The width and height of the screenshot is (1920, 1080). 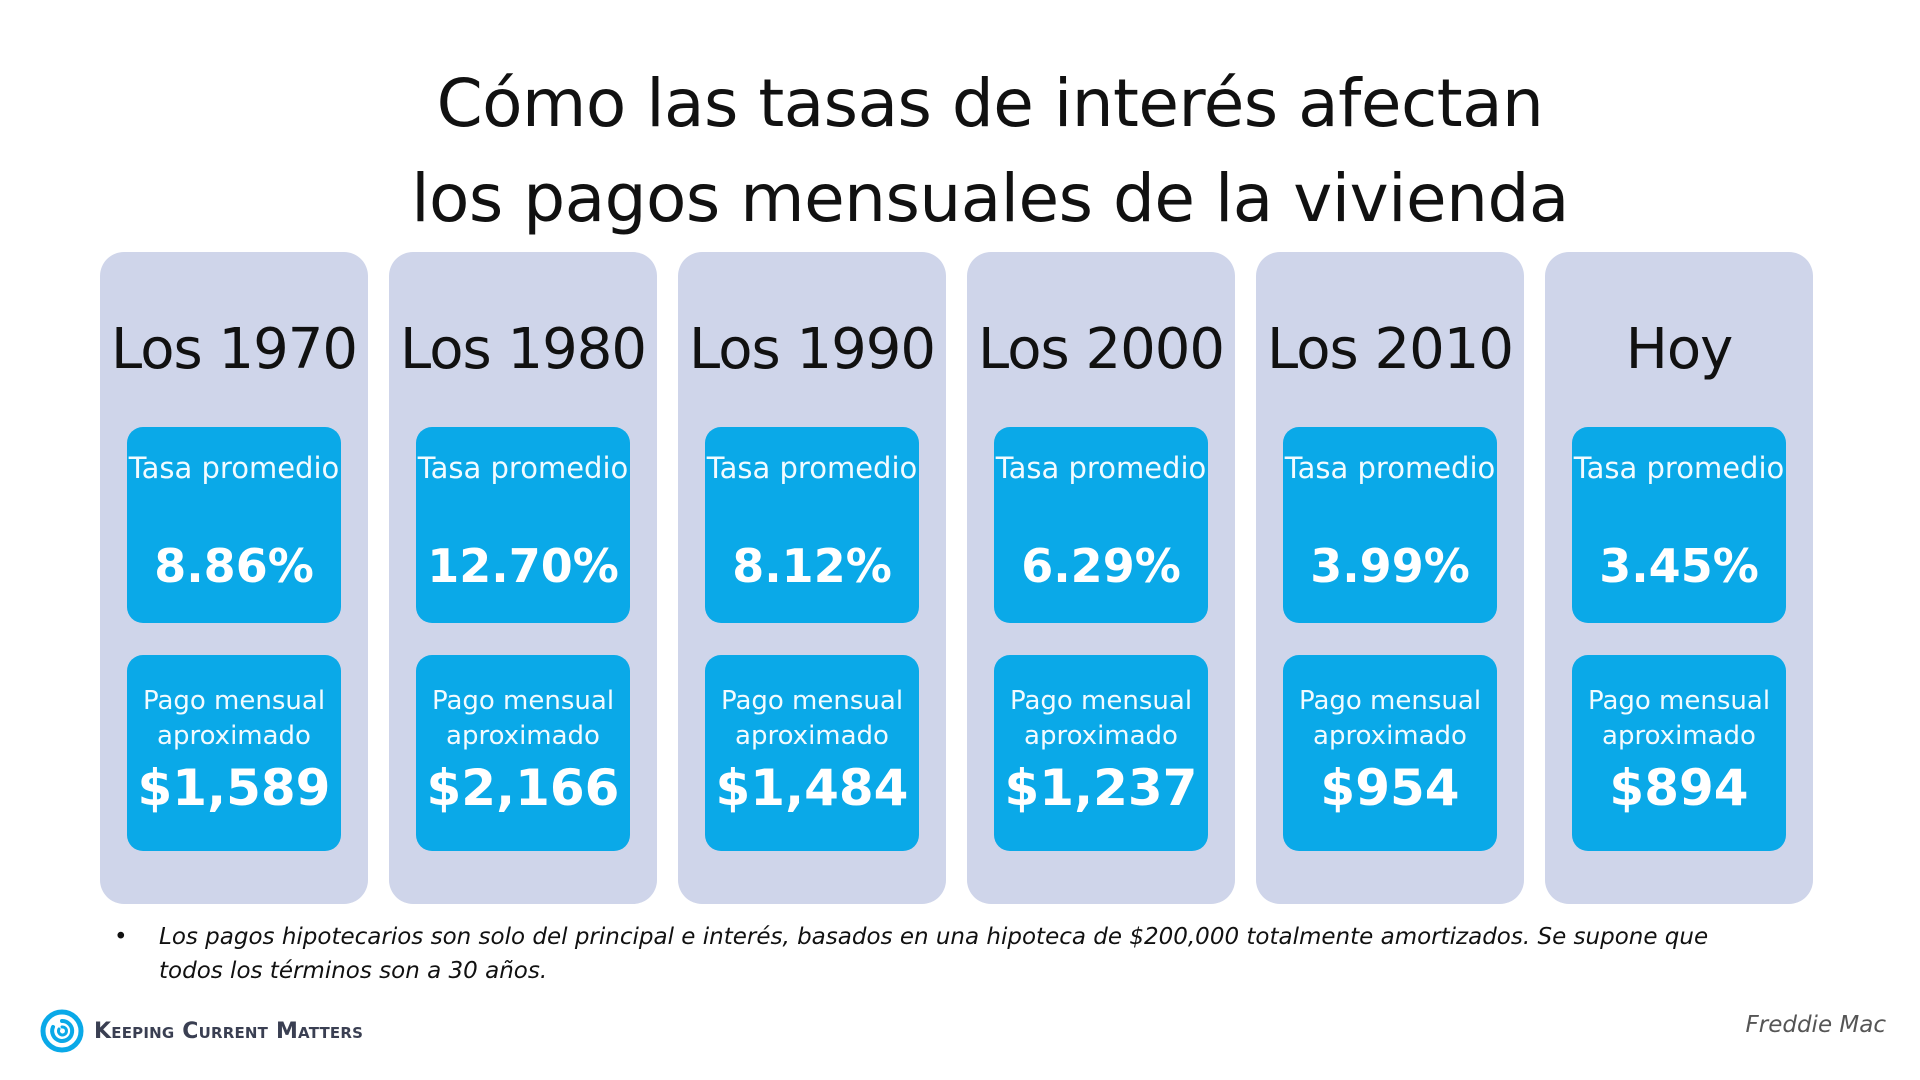 What do you see at coordinates (1679, 349) in the screenshot?
I see `decade-label: Hoy` at bounding box center [1679, 349].